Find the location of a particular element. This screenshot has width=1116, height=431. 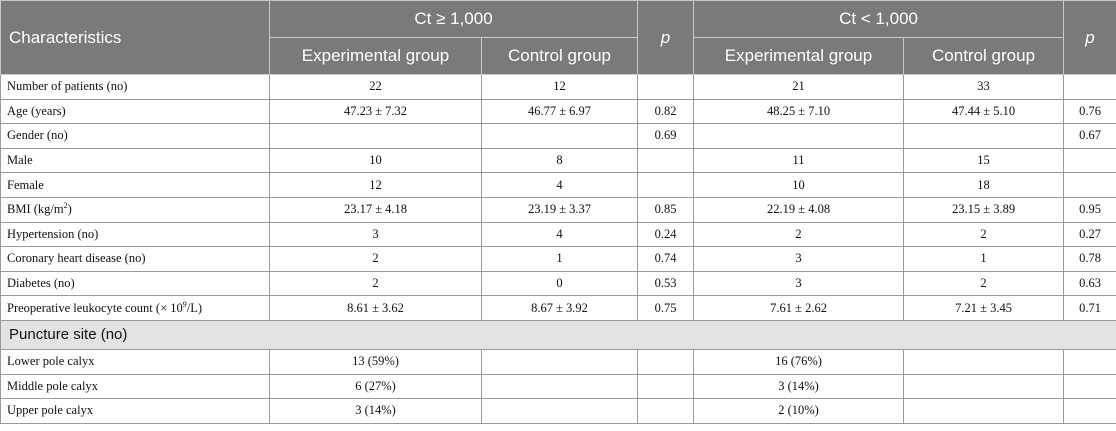

cell-a-exp: 12 is located at coordinates (375, 185).